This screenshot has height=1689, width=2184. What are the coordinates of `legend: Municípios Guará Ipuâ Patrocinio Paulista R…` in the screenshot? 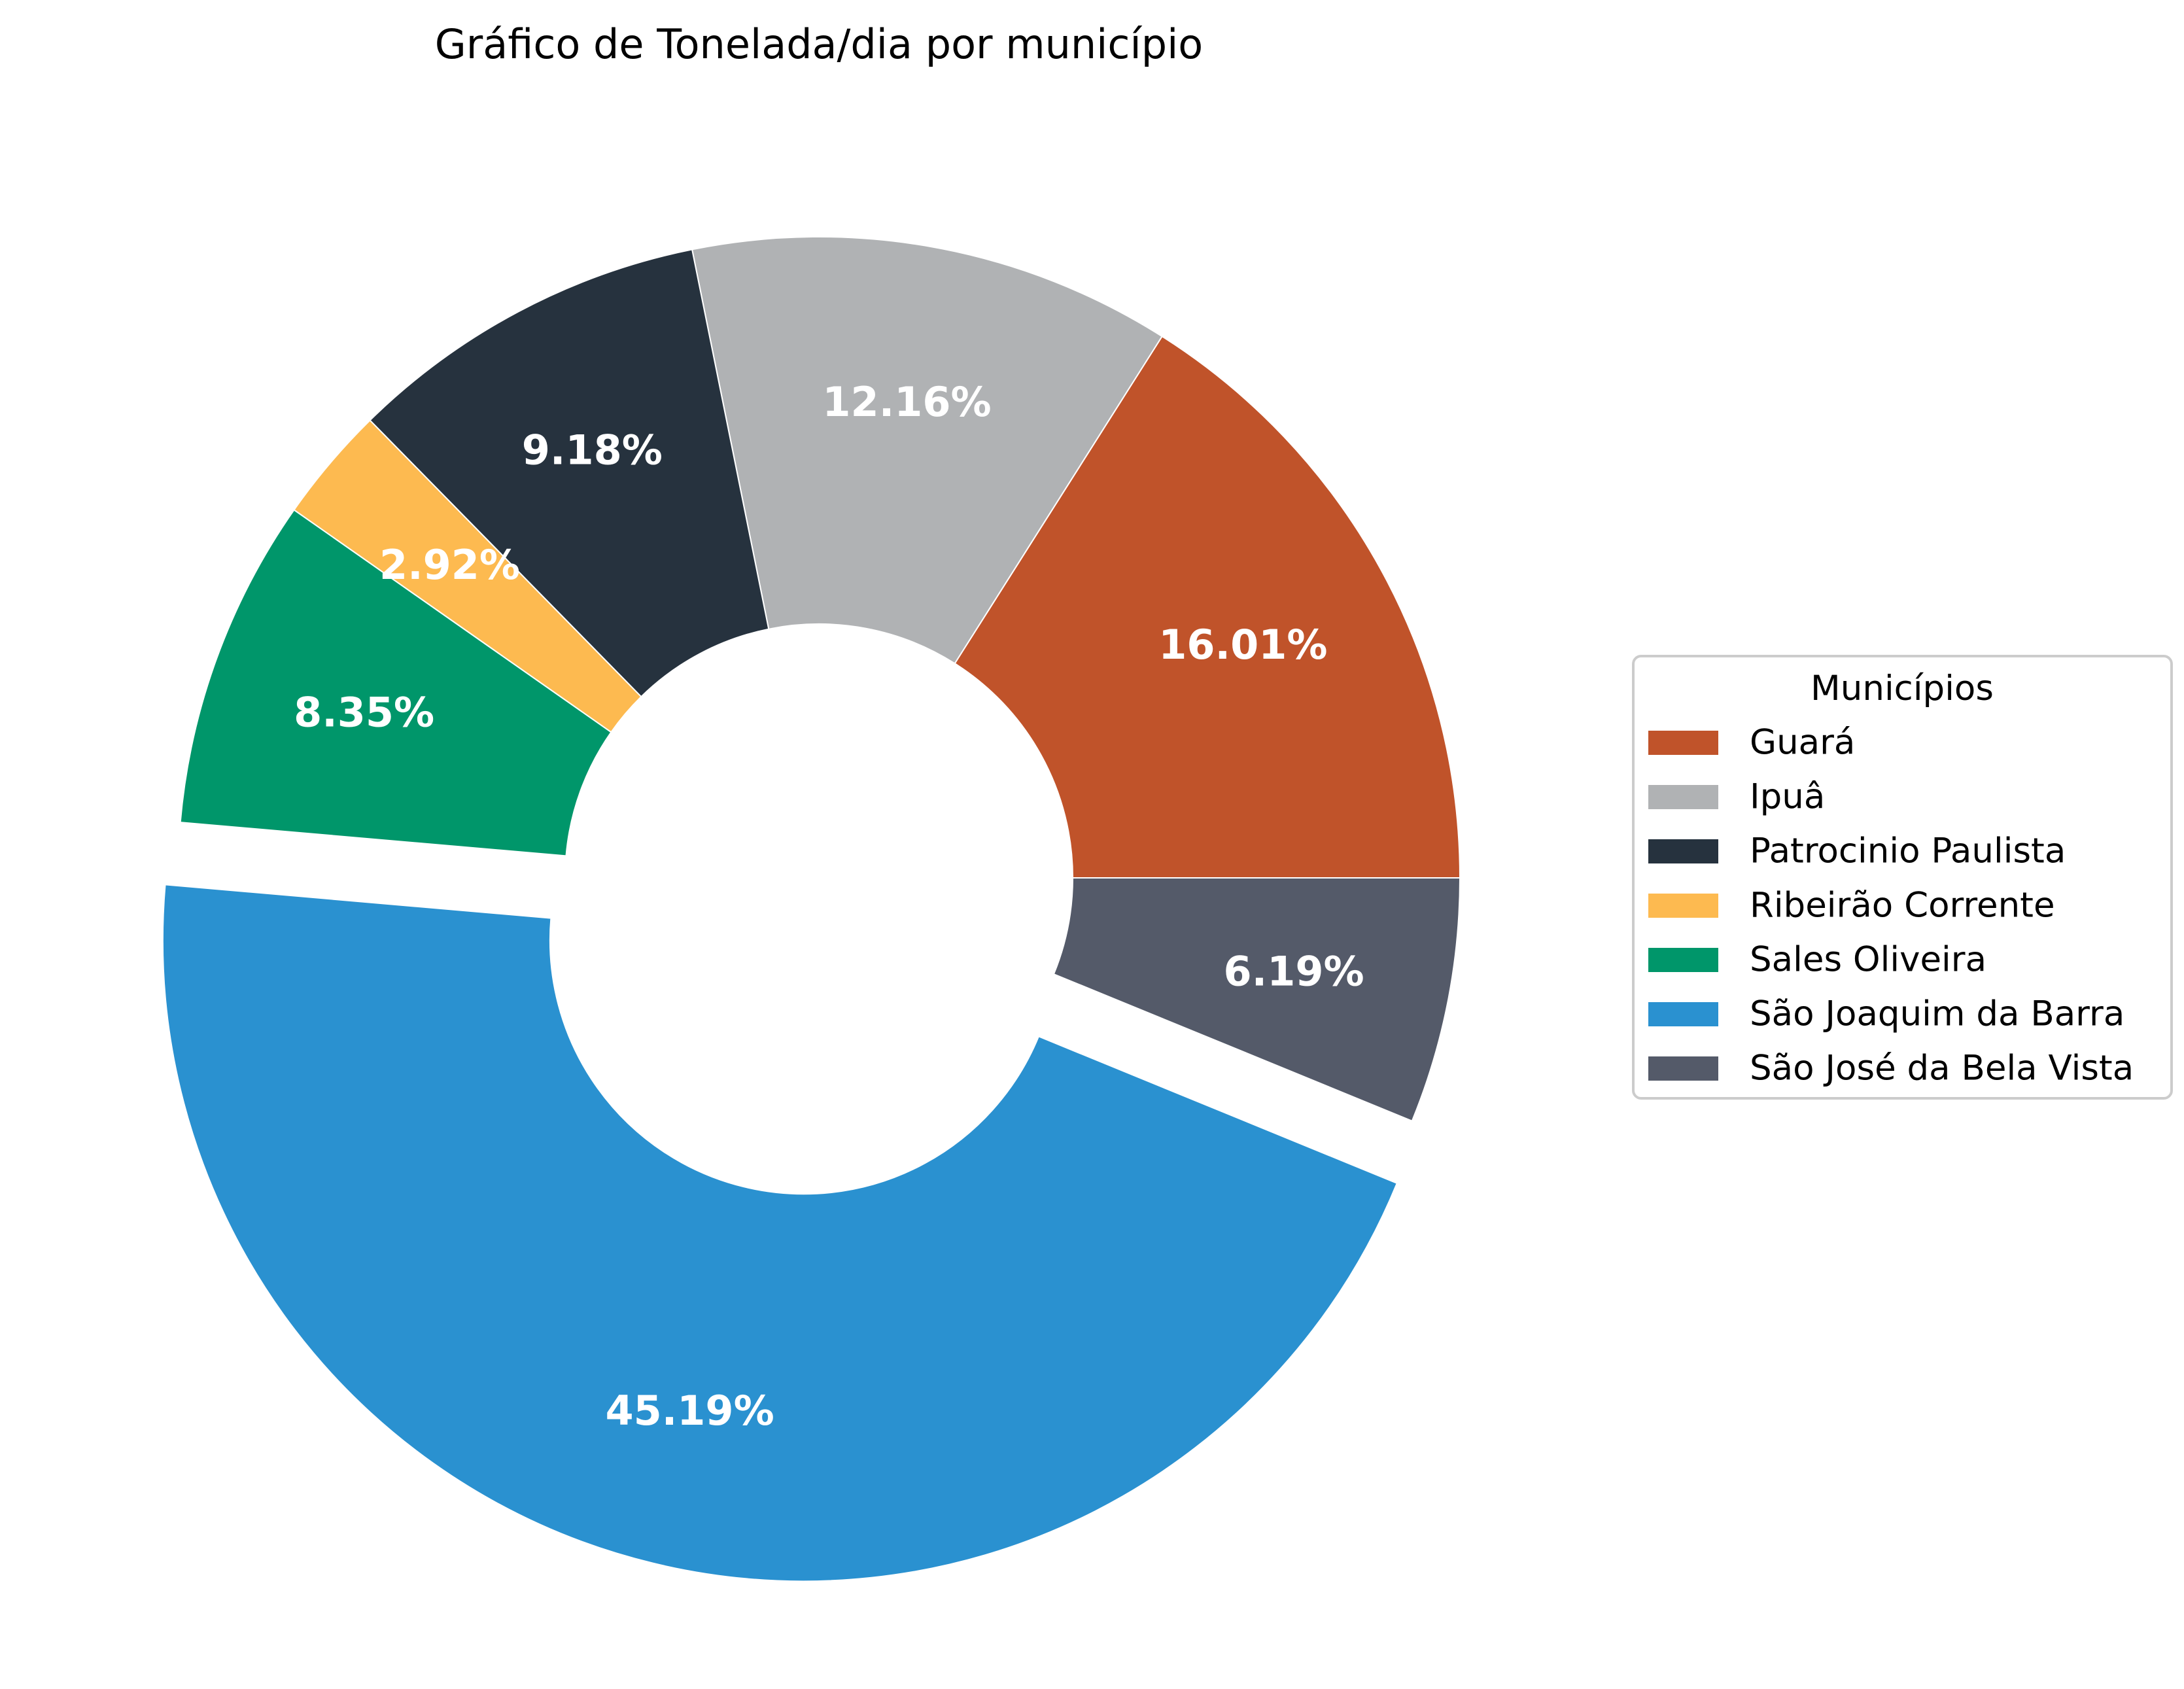 It's located at (1902, 877).